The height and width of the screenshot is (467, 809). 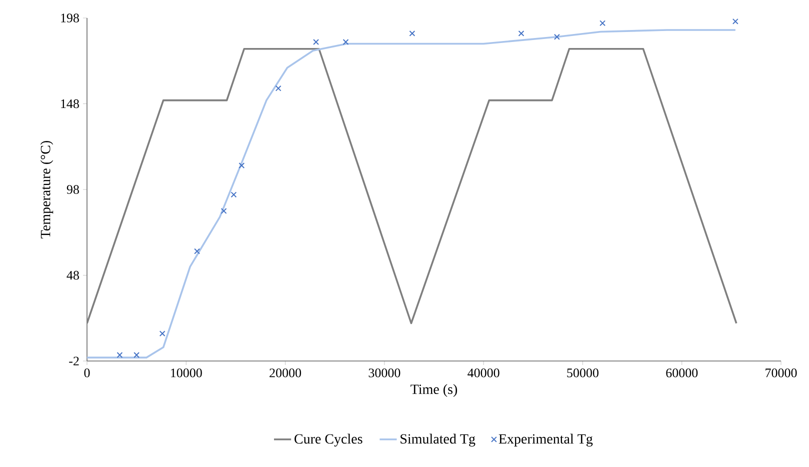 I want to click on legend-label: Experimental Tg, so click(x=545, y=440).